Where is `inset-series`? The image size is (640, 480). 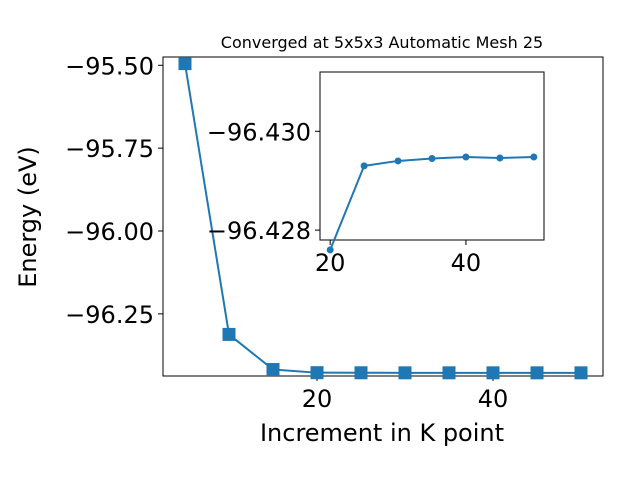
inset-series is located at coordinates (432, 203).